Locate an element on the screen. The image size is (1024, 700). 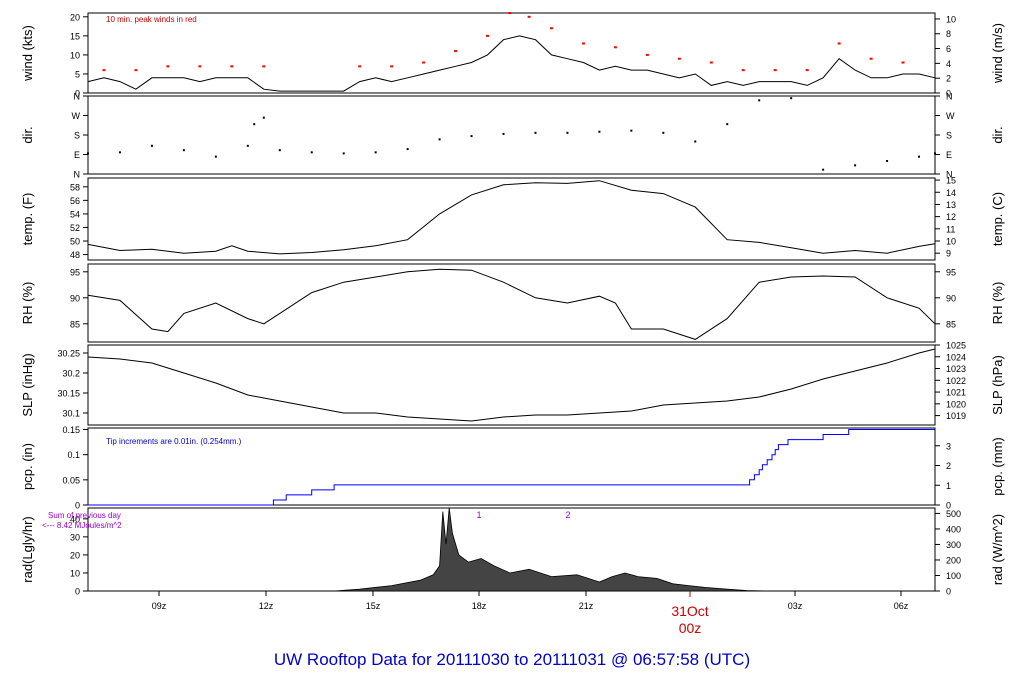
x-tick-label: 09z is located at coordinates (159, 606).